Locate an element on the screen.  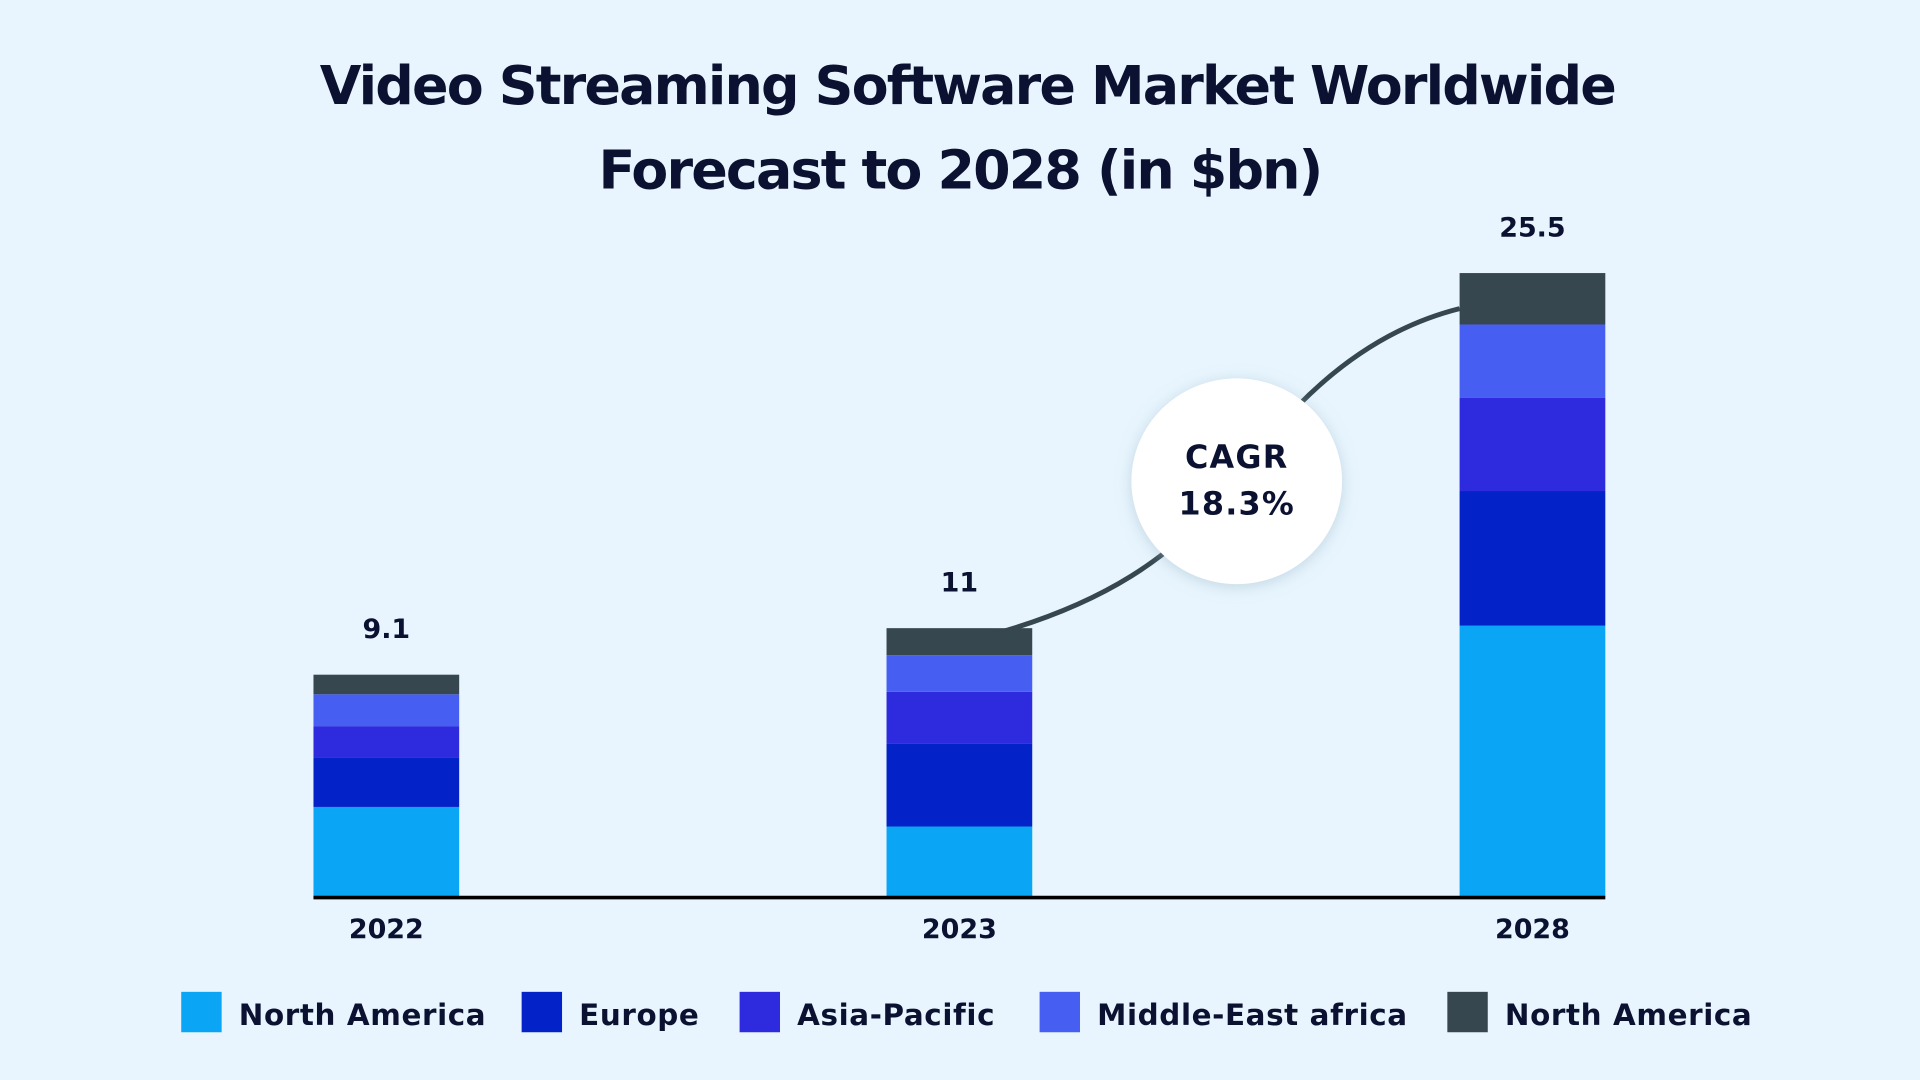
cagr-label: CAGR is located at coordinates (1237, 457).